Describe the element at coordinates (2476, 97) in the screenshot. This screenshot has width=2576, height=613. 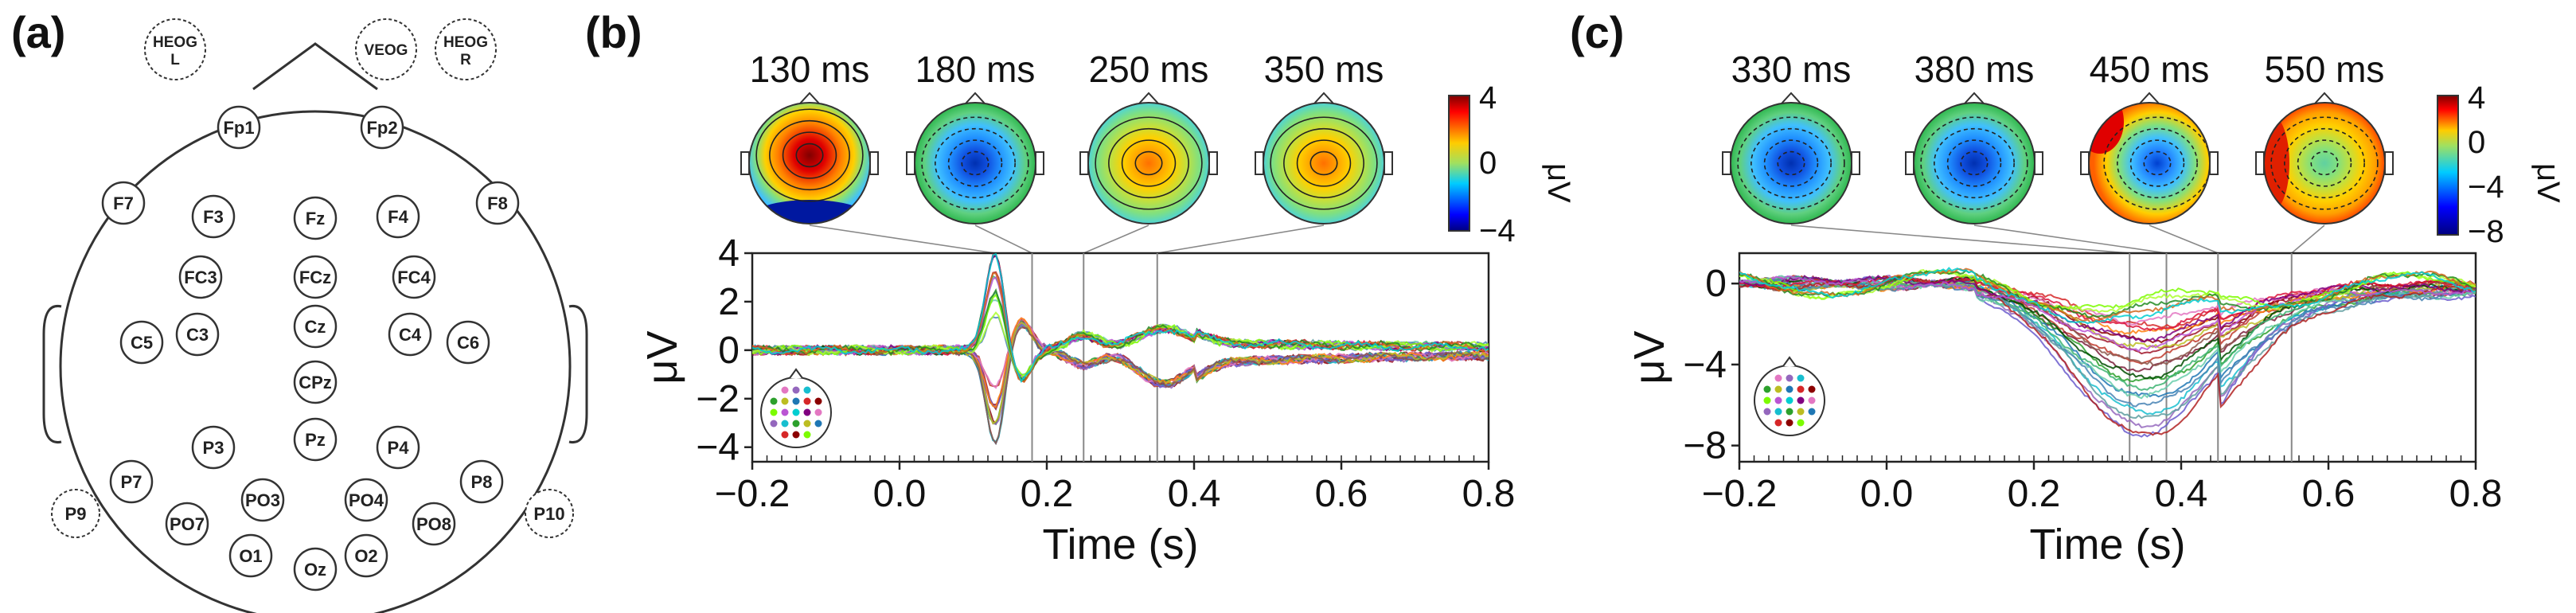
I see `cb-c-tick-4: 4` at that location.